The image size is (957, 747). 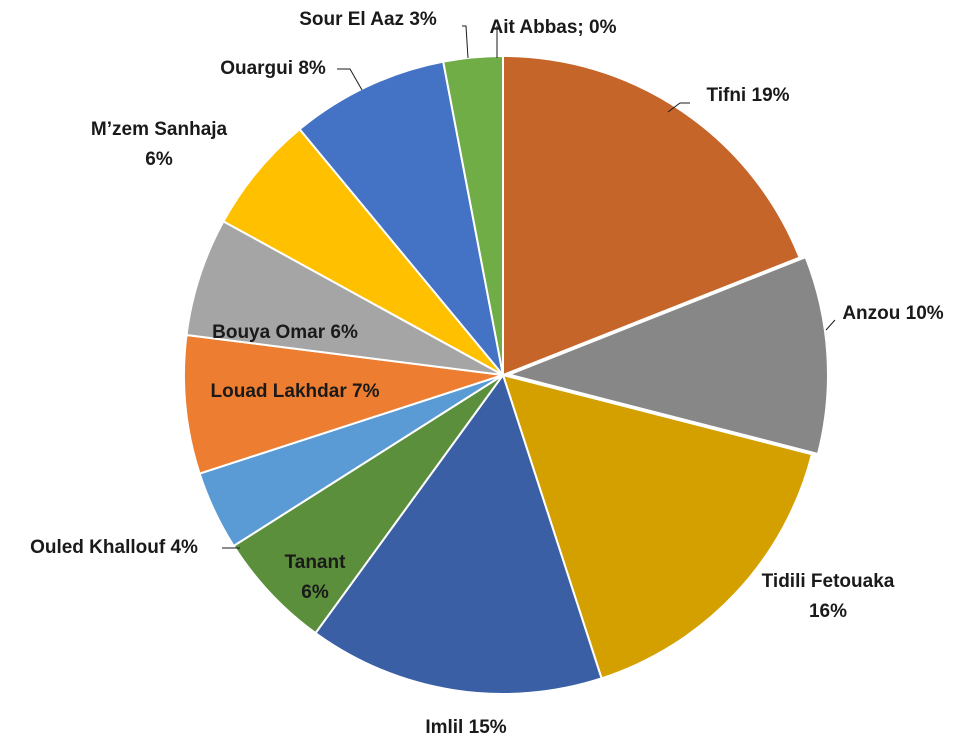 I want to click on data-label: Ouargui 8%, so click(x=273, y=68).